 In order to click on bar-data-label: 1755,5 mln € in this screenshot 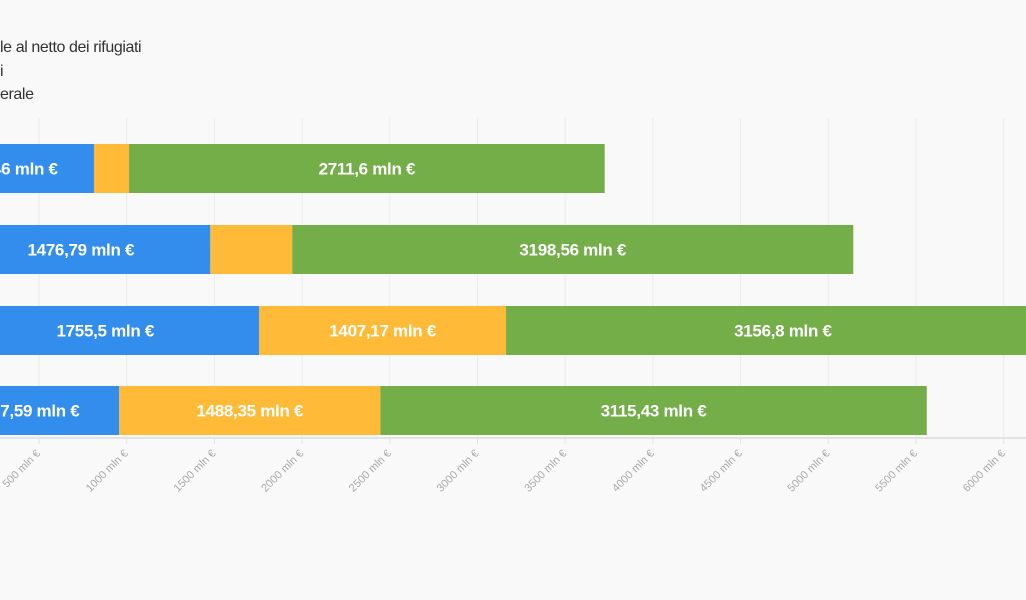, I will do `click(105, 331)`.